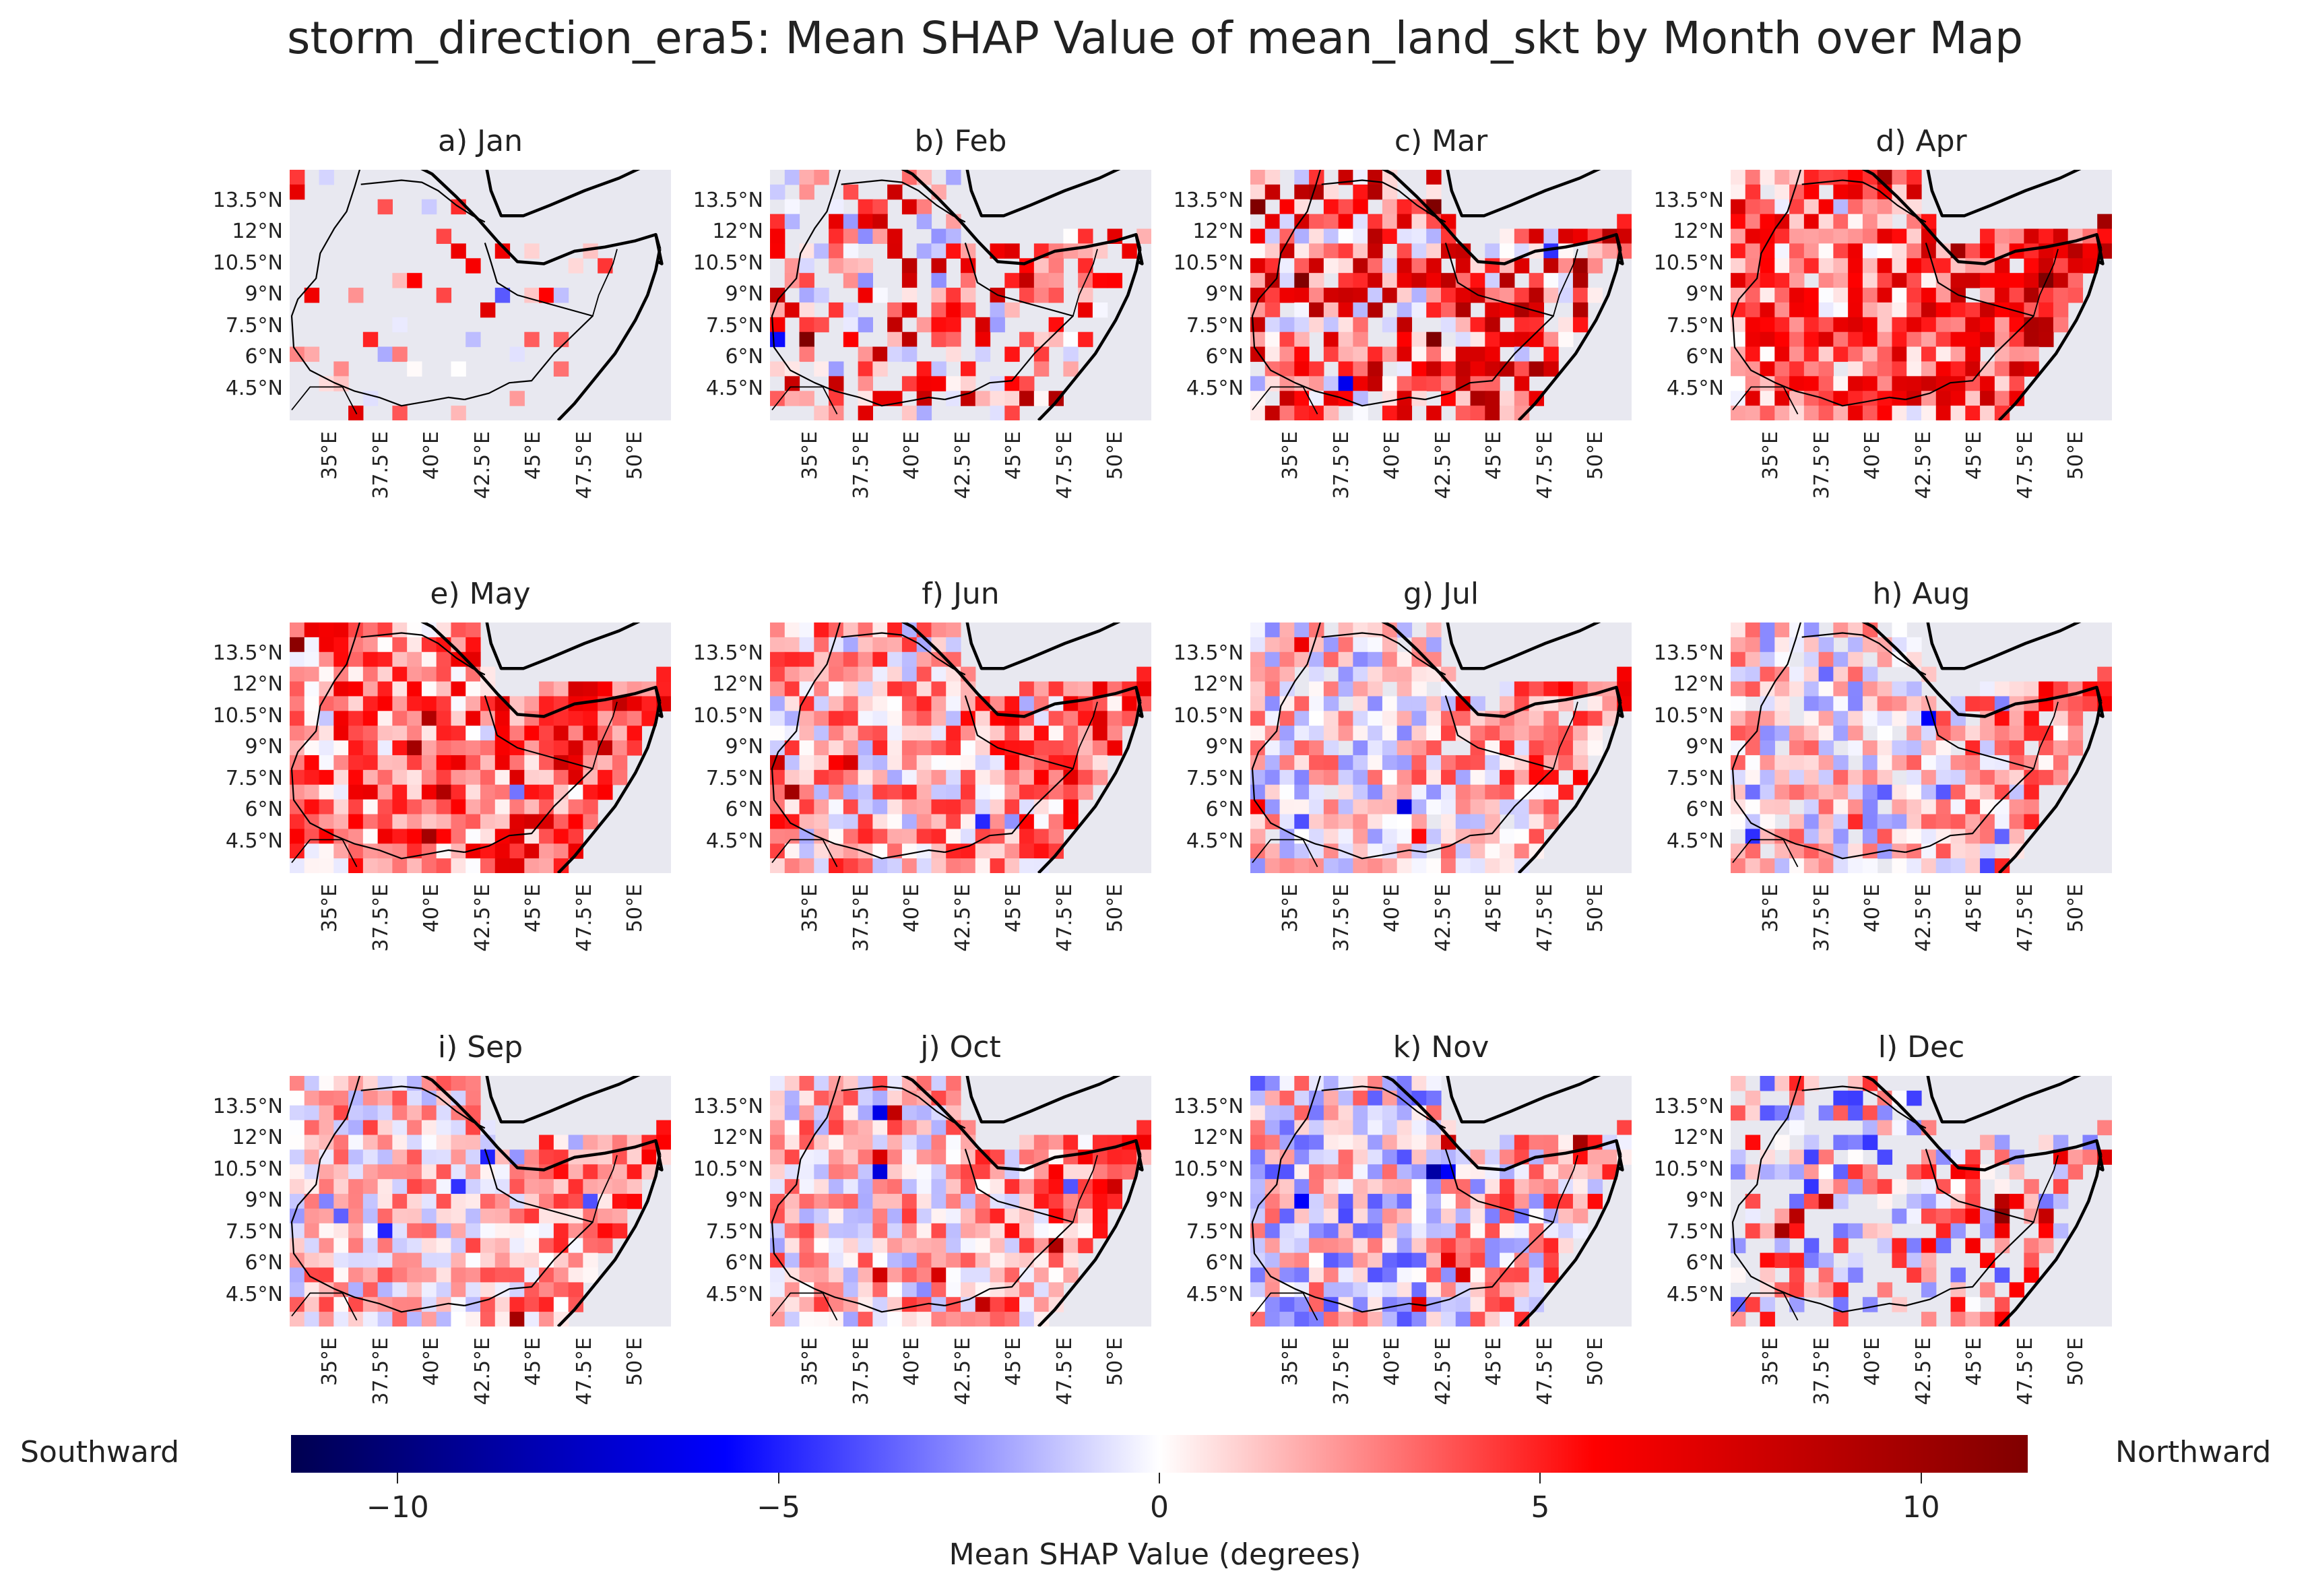  I want to click on lon-tick-label: 37.5°E, so click(381, 918).